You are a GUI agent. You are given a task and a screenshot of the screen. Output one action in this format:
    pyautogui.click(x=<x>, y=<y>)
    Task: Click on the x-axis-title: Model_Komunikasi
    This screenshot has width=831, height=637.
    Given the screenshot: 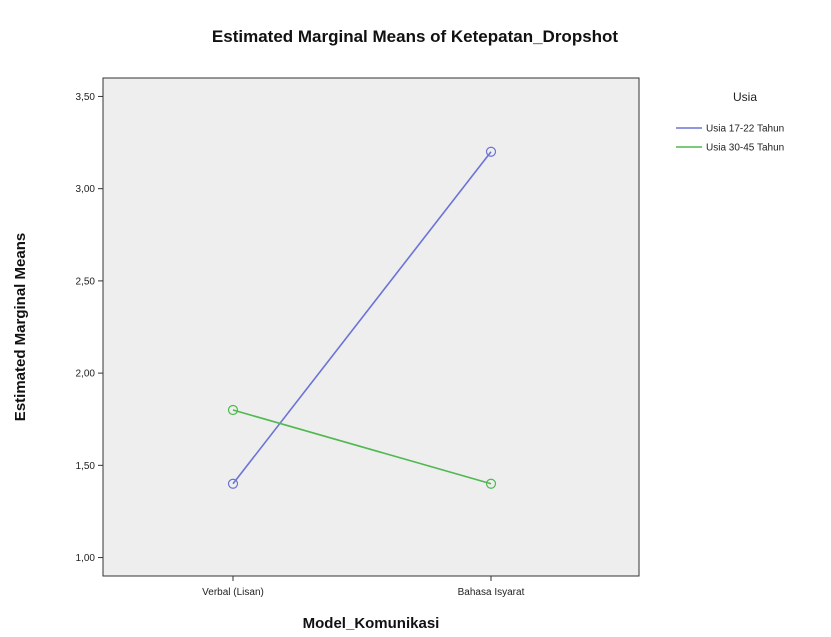 What is the action you would take?
    pyautogui.click(x=371, y=623)
    